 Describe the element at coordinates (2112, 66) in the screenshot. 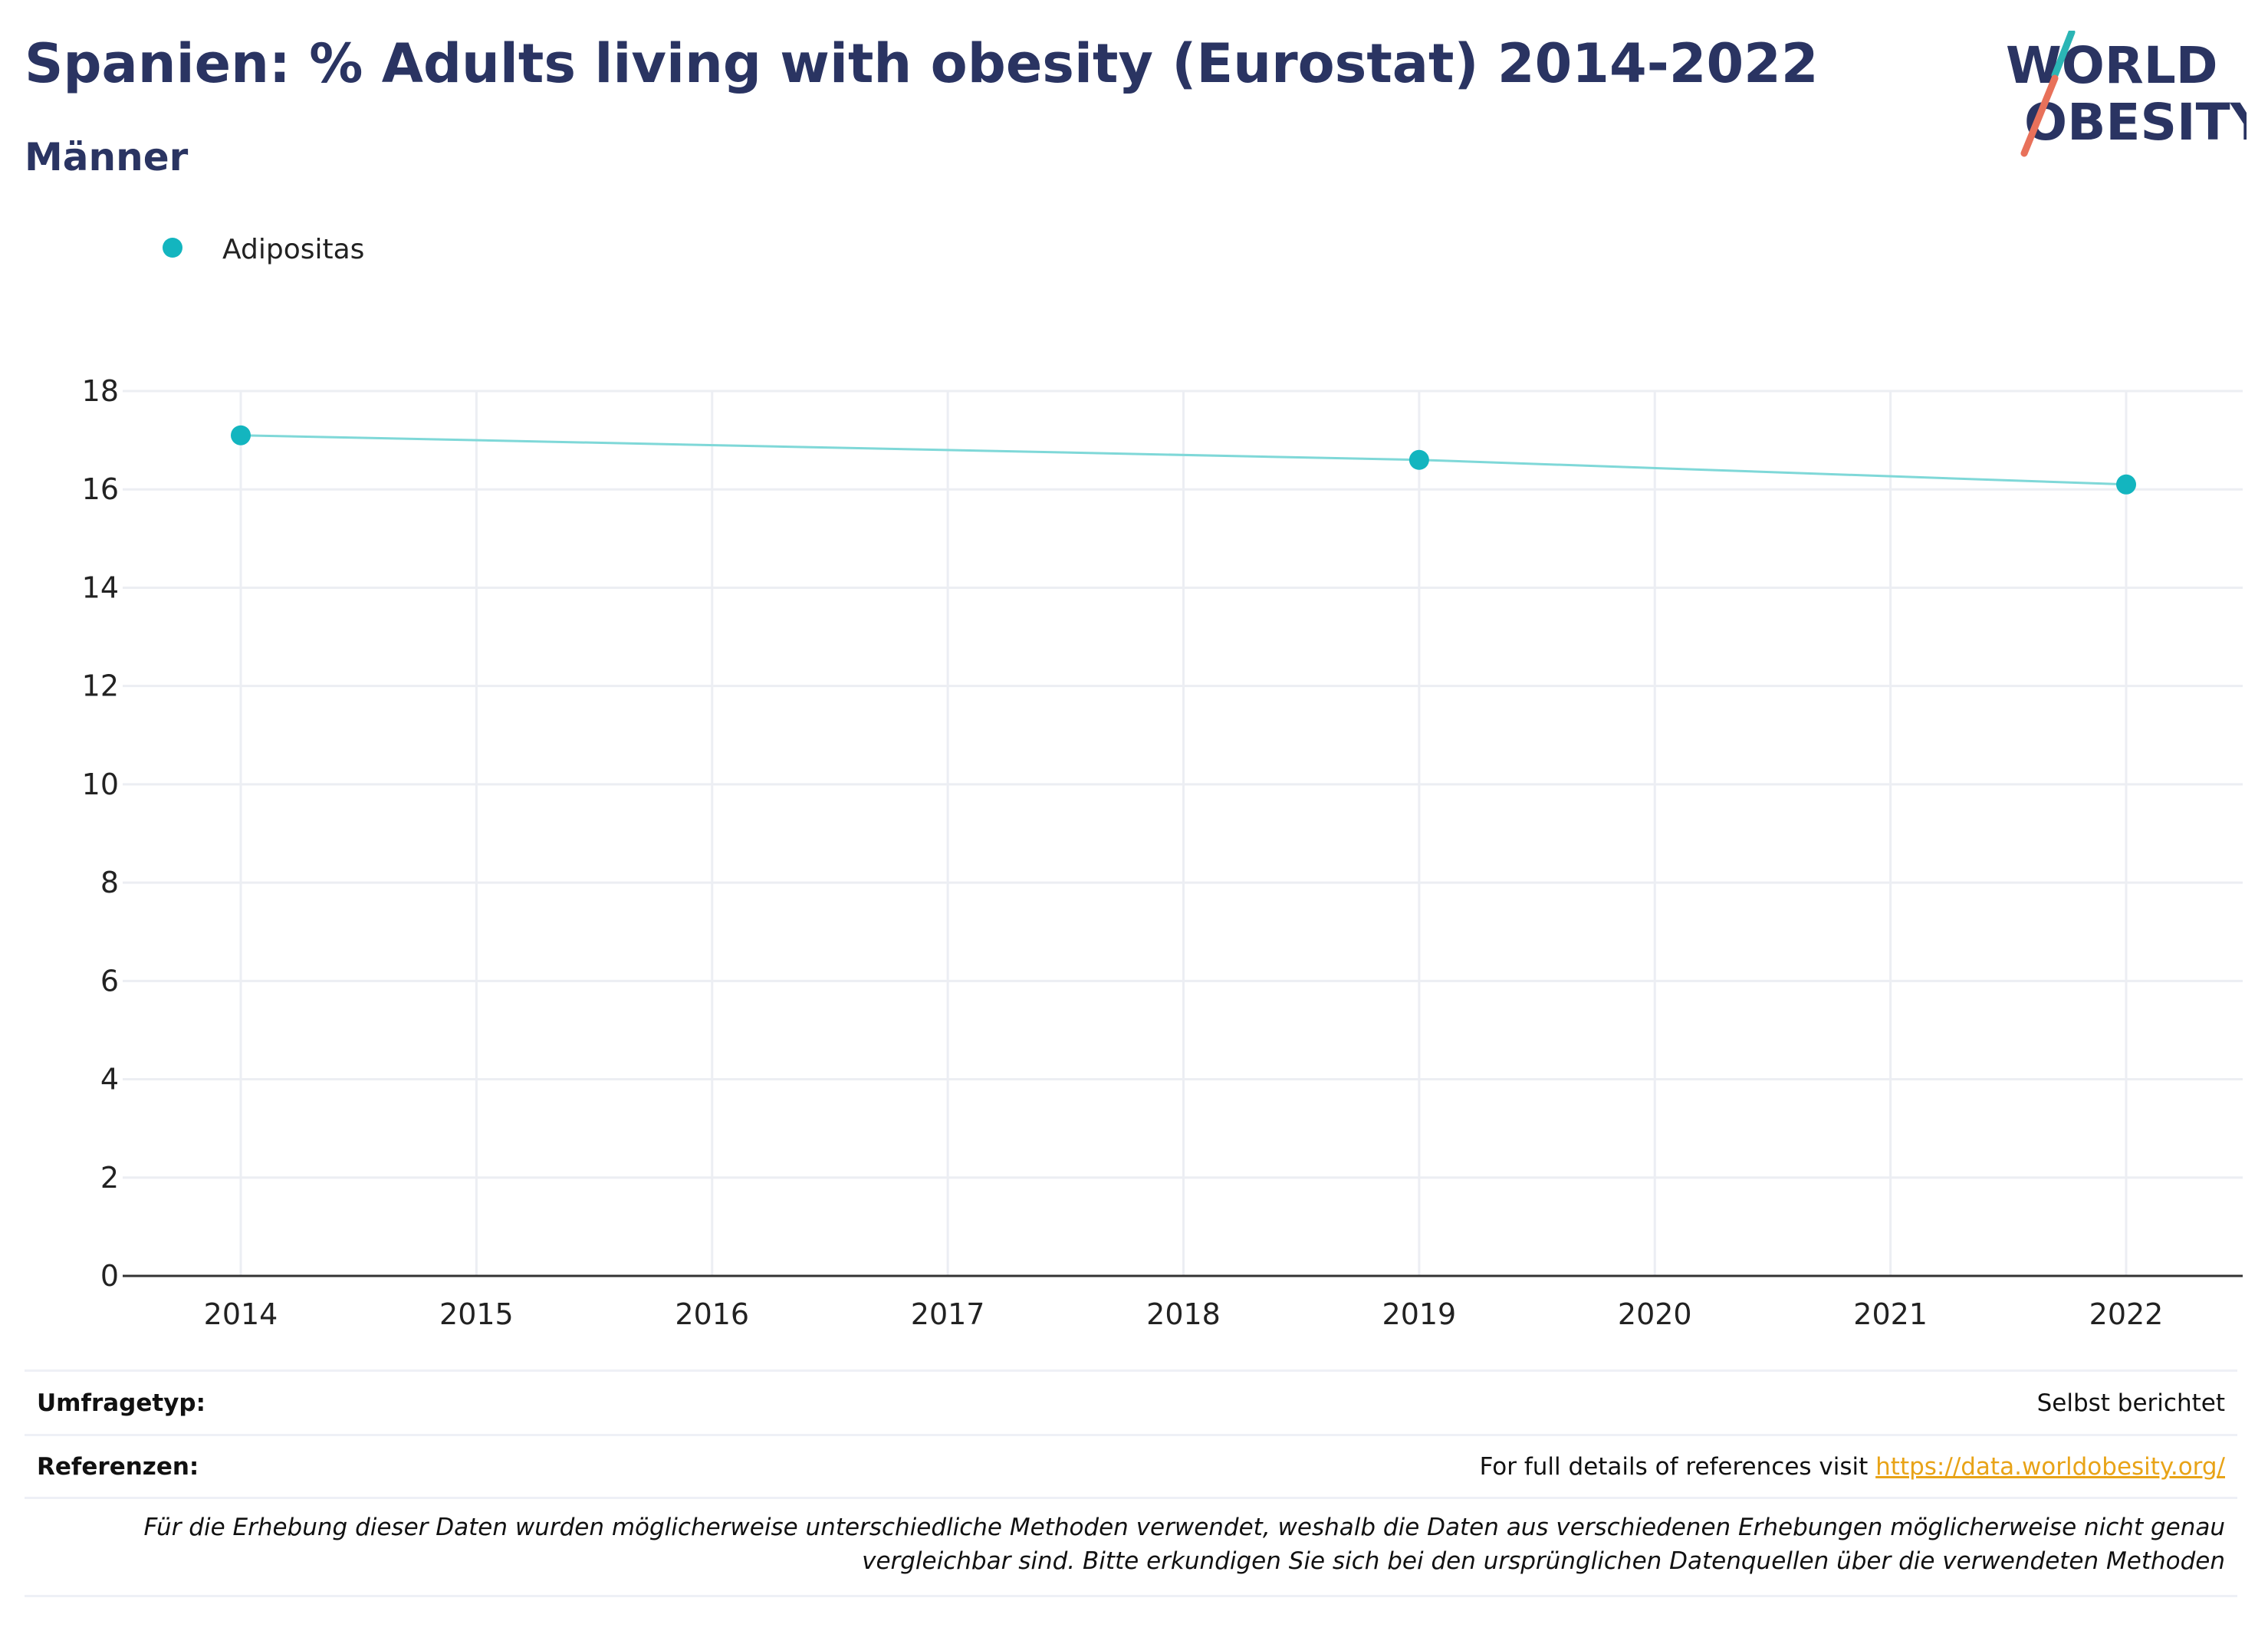

I see `logo-word-world: WORLD` at that location.